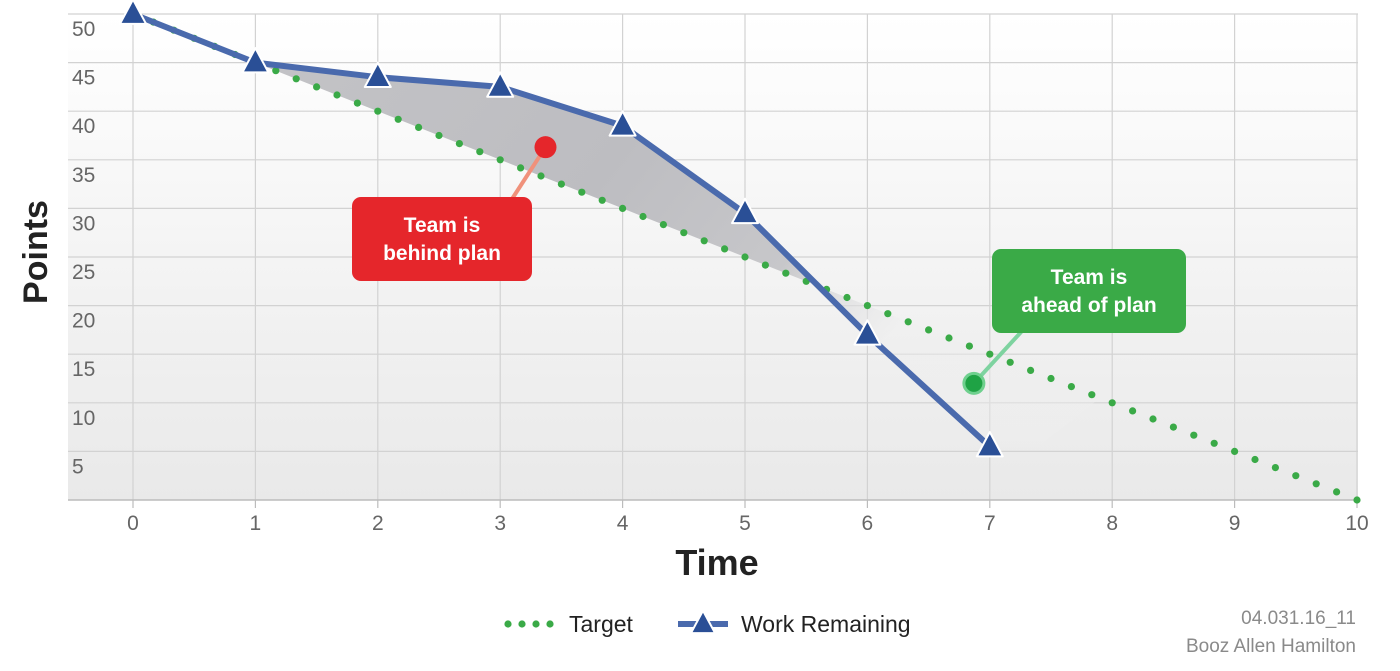 Image resolution: width=1400 pixels, height=671 pixels. I want to click on x-tick-label: 1, so click(256, 523).